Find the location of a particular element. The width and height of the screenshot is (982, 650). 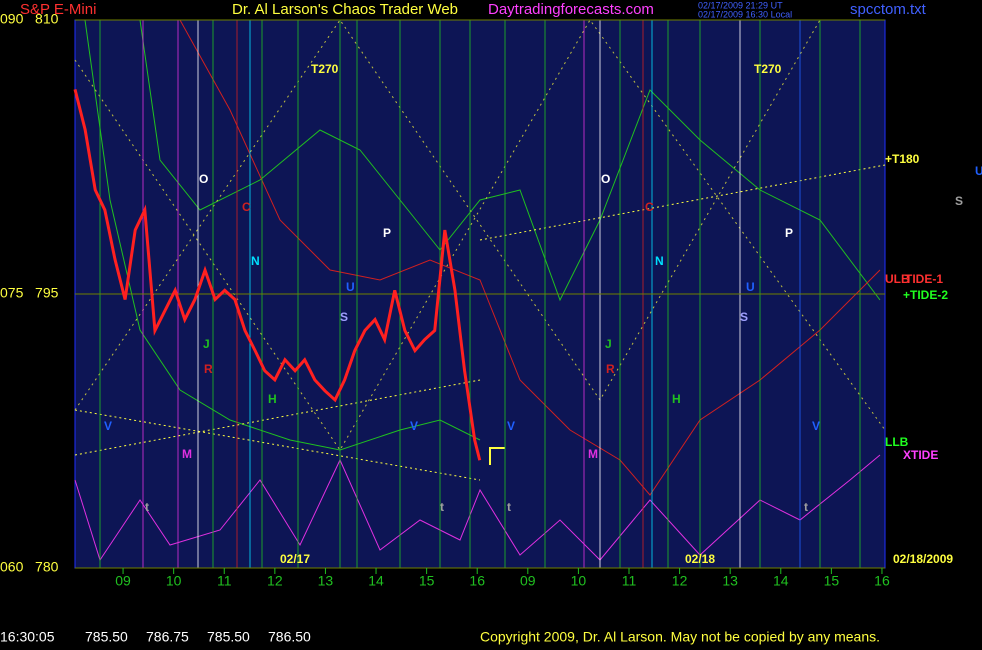

annotation: ULB is located at coordinates (897, 279).